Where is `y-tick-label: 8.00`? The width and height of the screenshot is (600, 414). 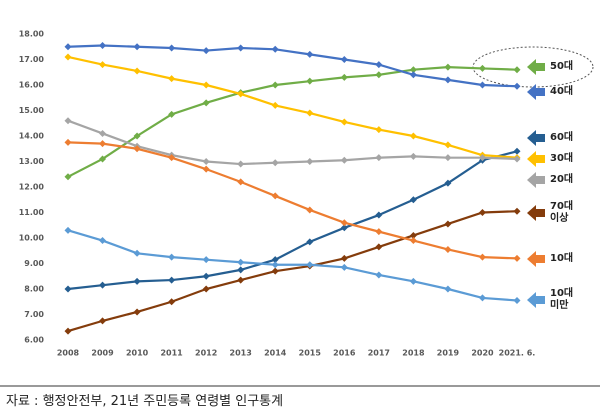
y-tick-label: 8.00 is located at coordinates (34, 289).